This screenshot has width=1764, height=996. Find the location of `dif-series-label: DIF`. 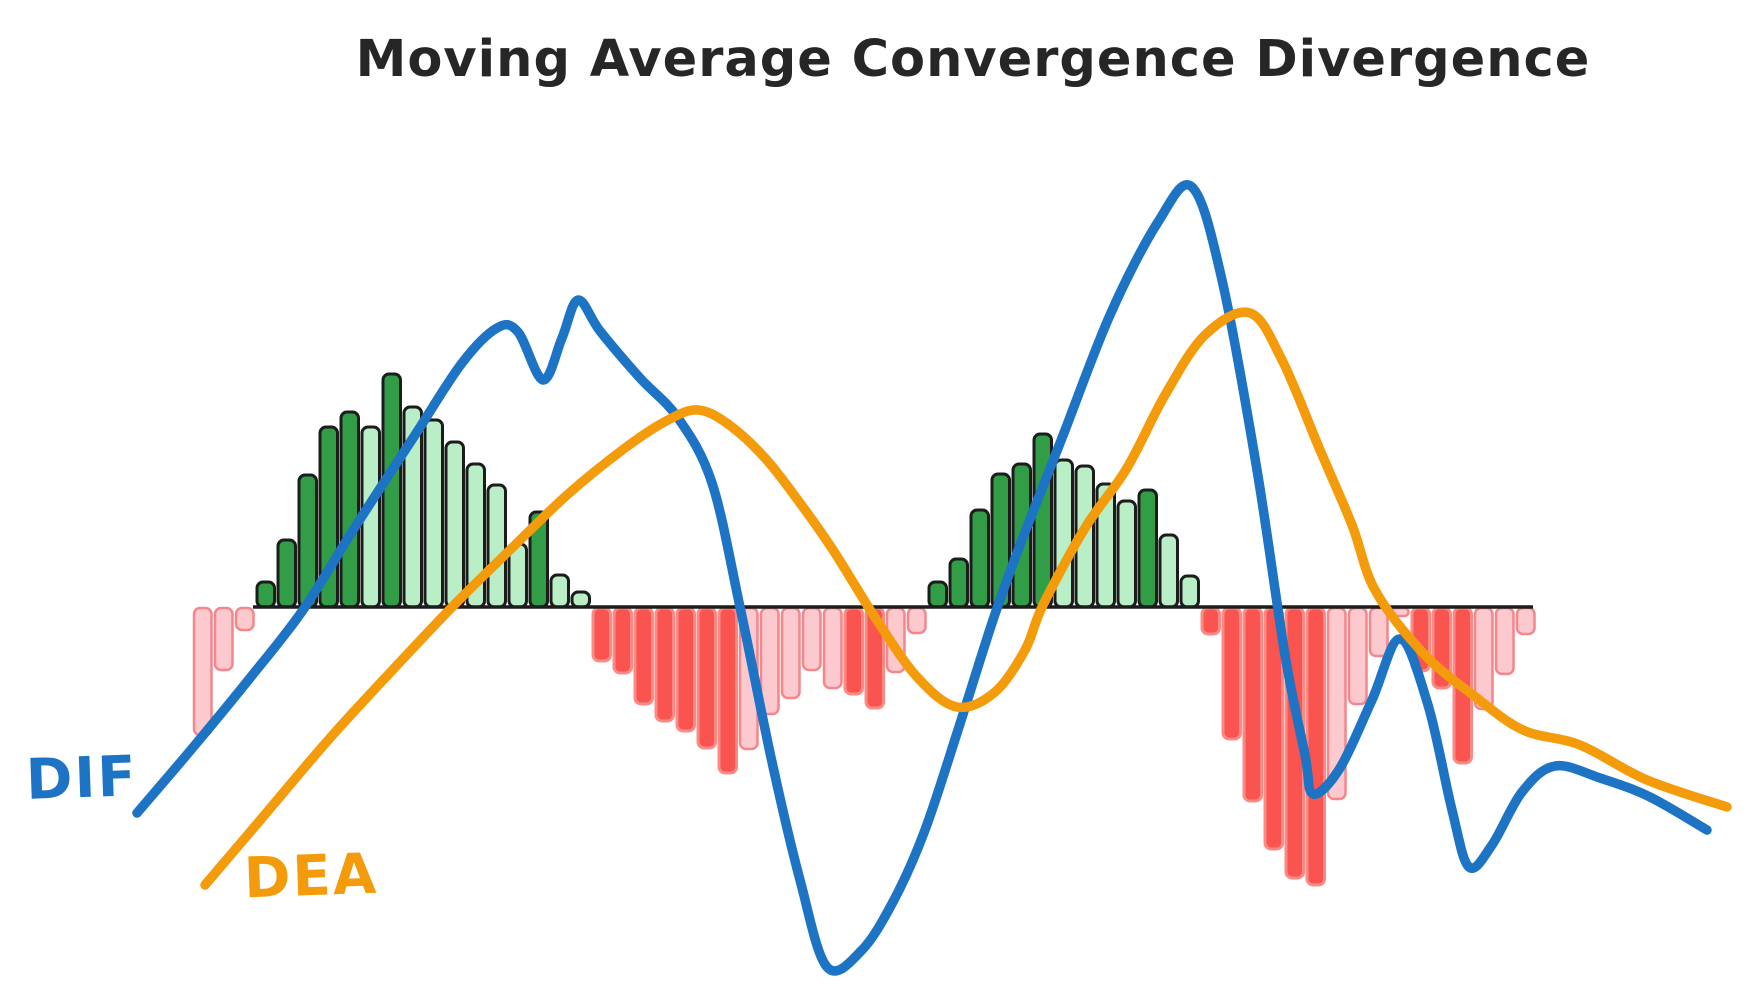

dif-series-label: DIF is located at coordinates (81, 778).